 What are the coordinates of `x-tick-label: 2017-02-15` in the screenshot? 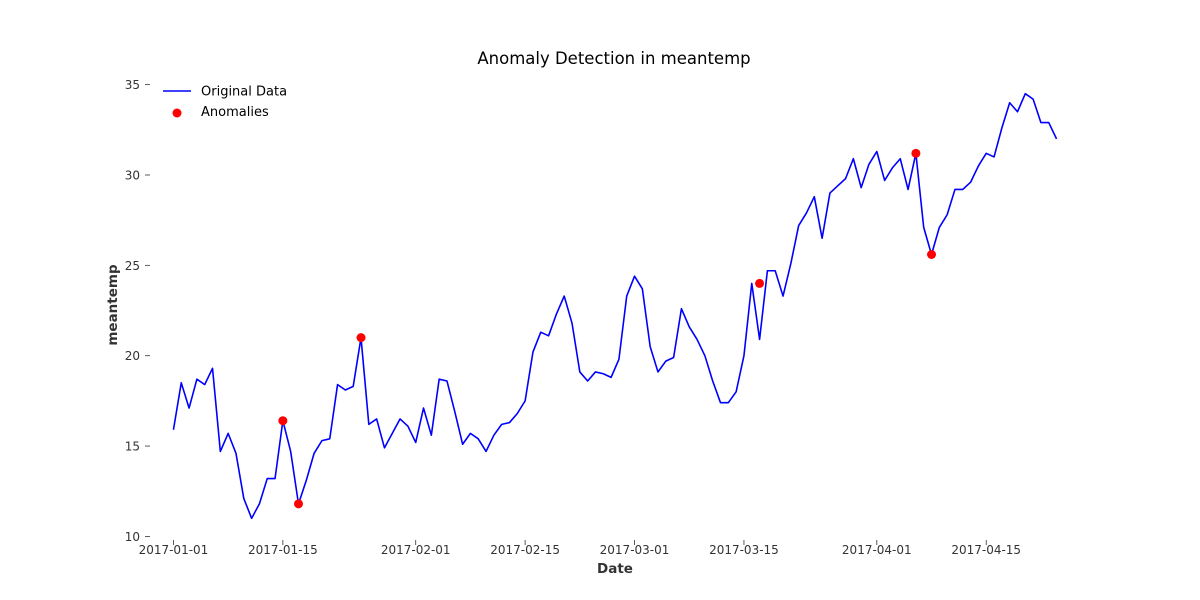 It's located at (525, 550).